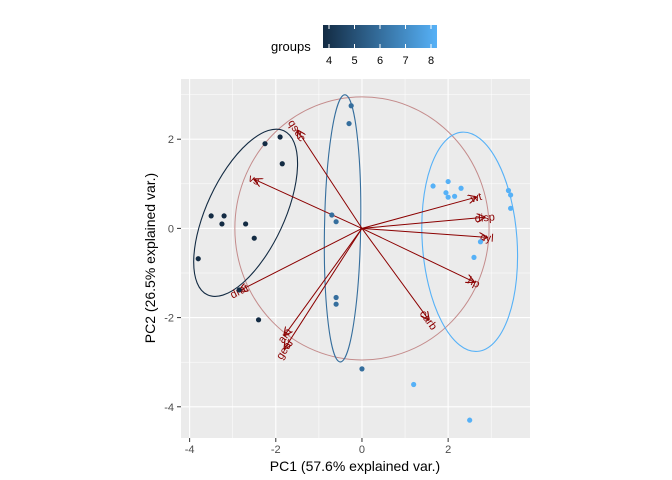 The height and width of the screenshot is (480, 672). I want to click on y-tick-label: -2, so click(169, 319).